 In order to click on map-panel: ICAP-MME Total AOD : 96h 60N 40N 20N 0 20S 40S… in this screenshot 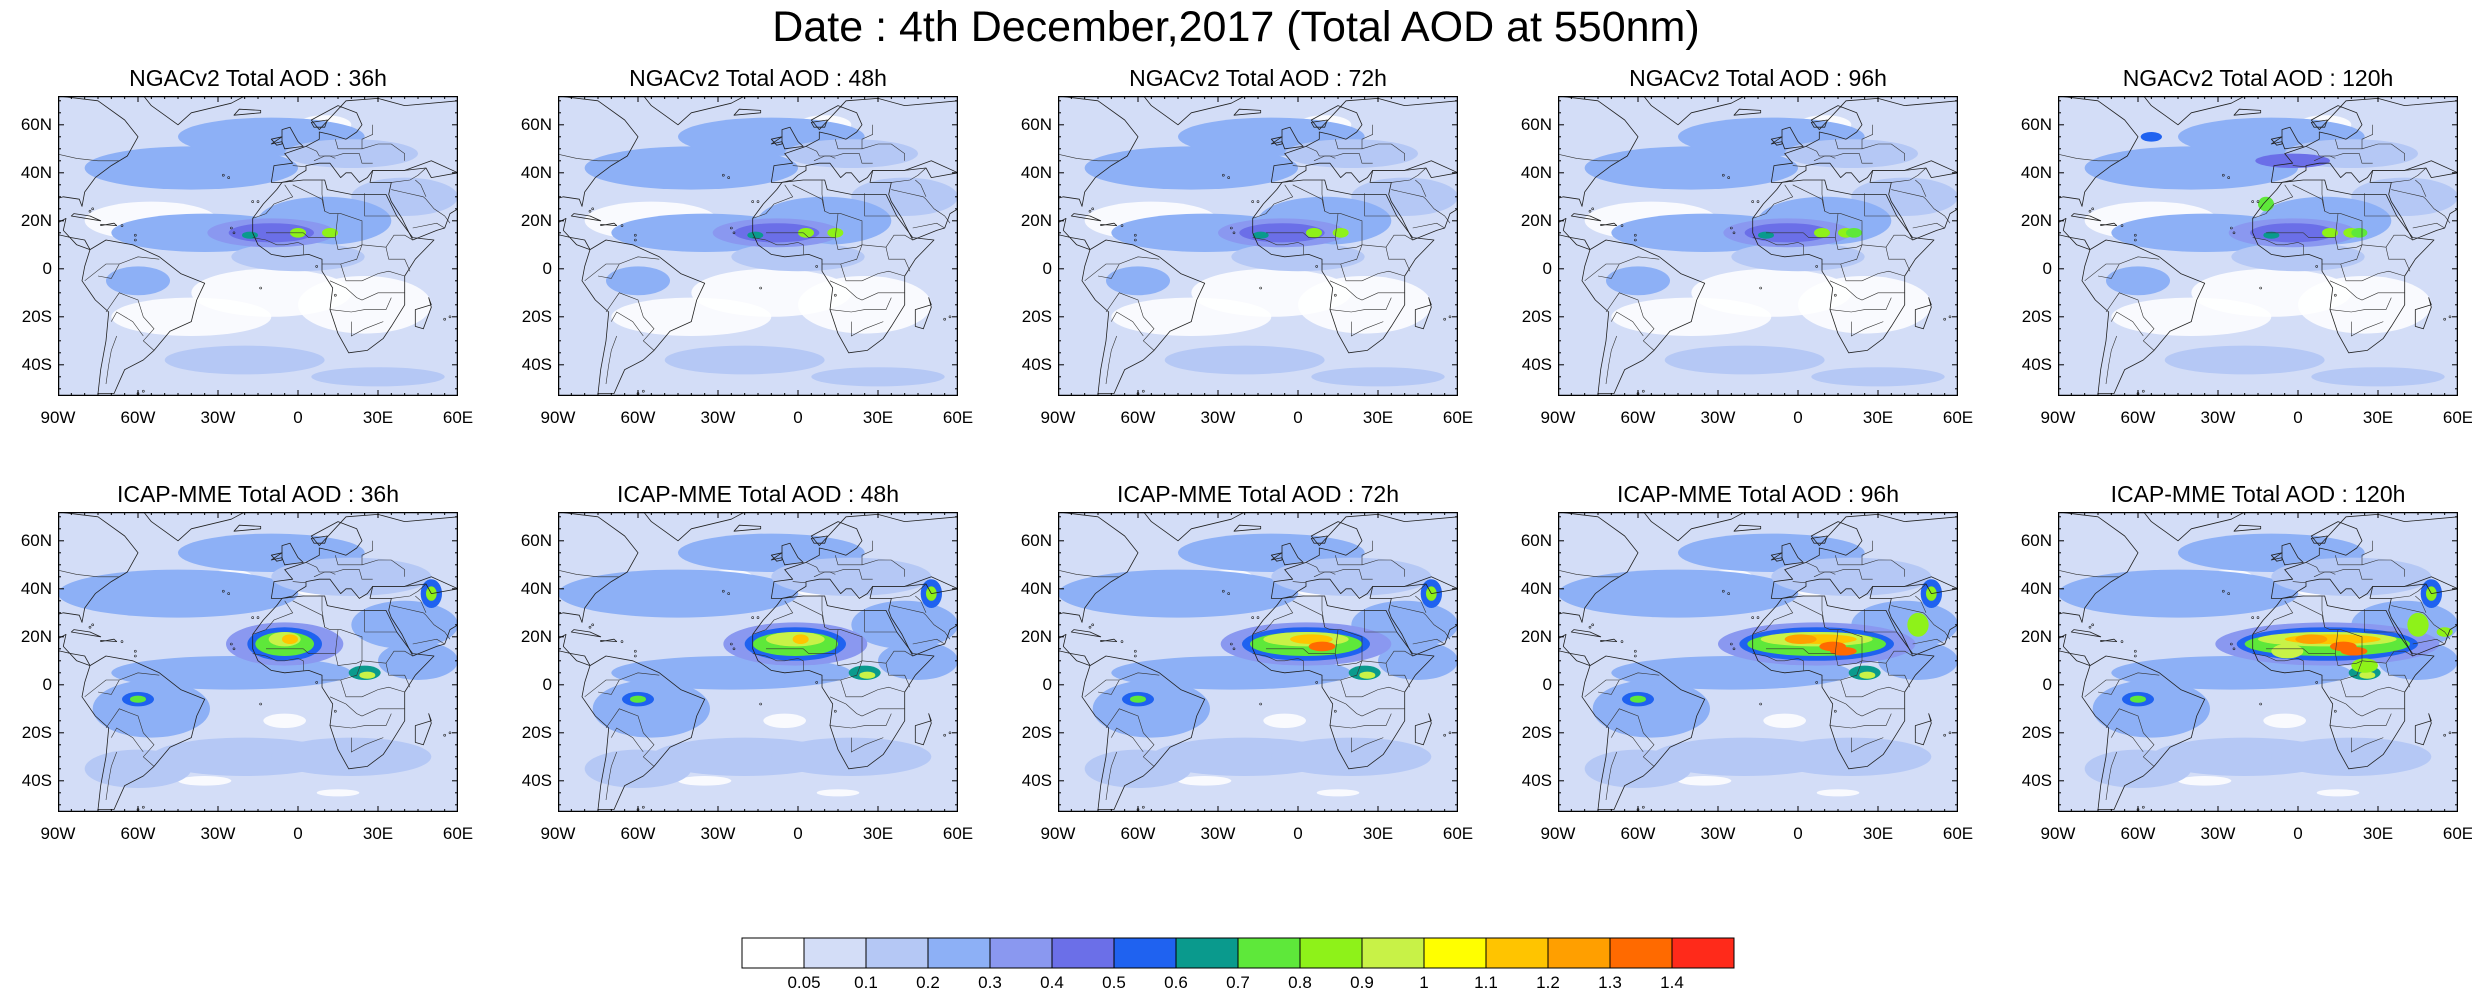, I will do `click(1747, 661)`.